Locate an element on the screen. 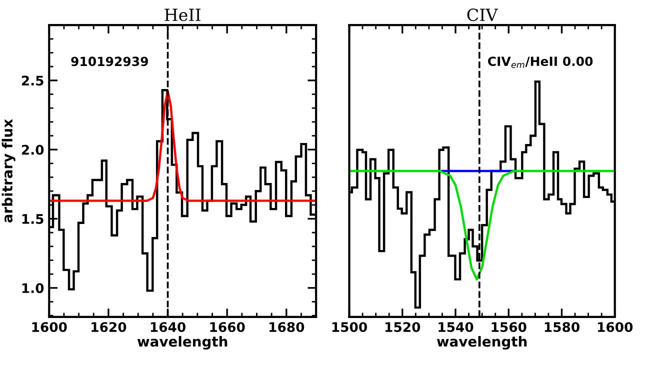 Image resolution: width=664 pixels, height=369 pixels. y-tick-label: 1.0 is located at coordinates (33, 288).